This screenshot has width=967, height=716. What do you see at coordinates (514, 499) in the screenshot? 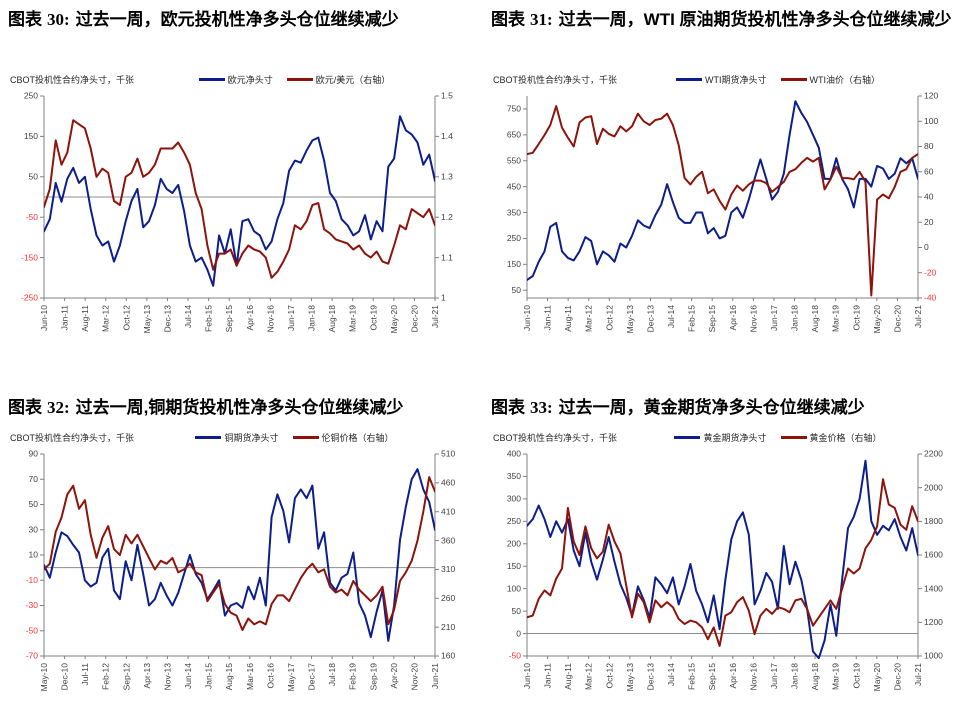
I see `left-tick-label: 300` at bounding box center [514, 499].